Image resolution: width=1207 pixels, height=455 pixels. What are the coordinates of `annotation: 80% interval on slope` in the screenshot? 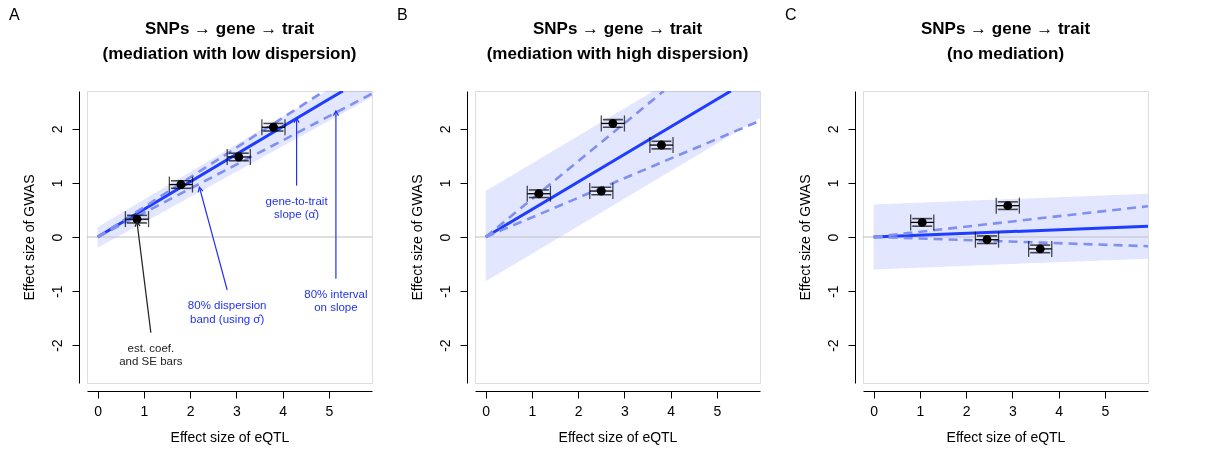 It's located at (336, 300).